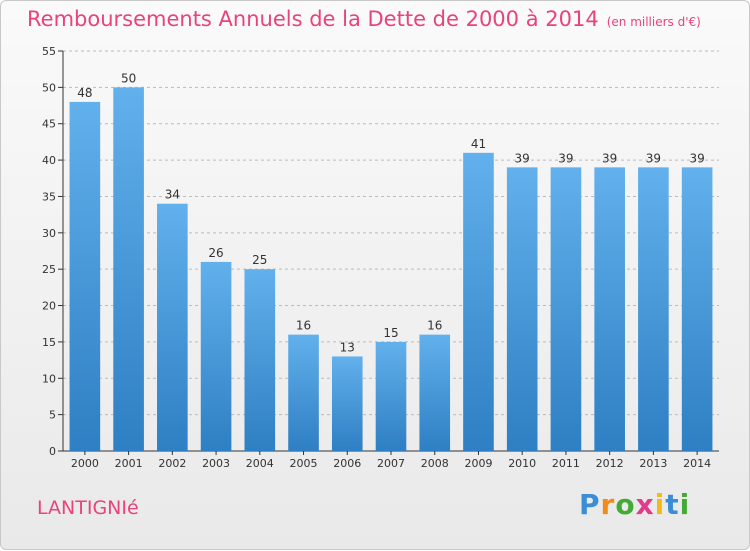  What do you see at coordinates (49, 160) in the screenshot?
I see `y-tick-label: 40` at bounding box center [49, 160].